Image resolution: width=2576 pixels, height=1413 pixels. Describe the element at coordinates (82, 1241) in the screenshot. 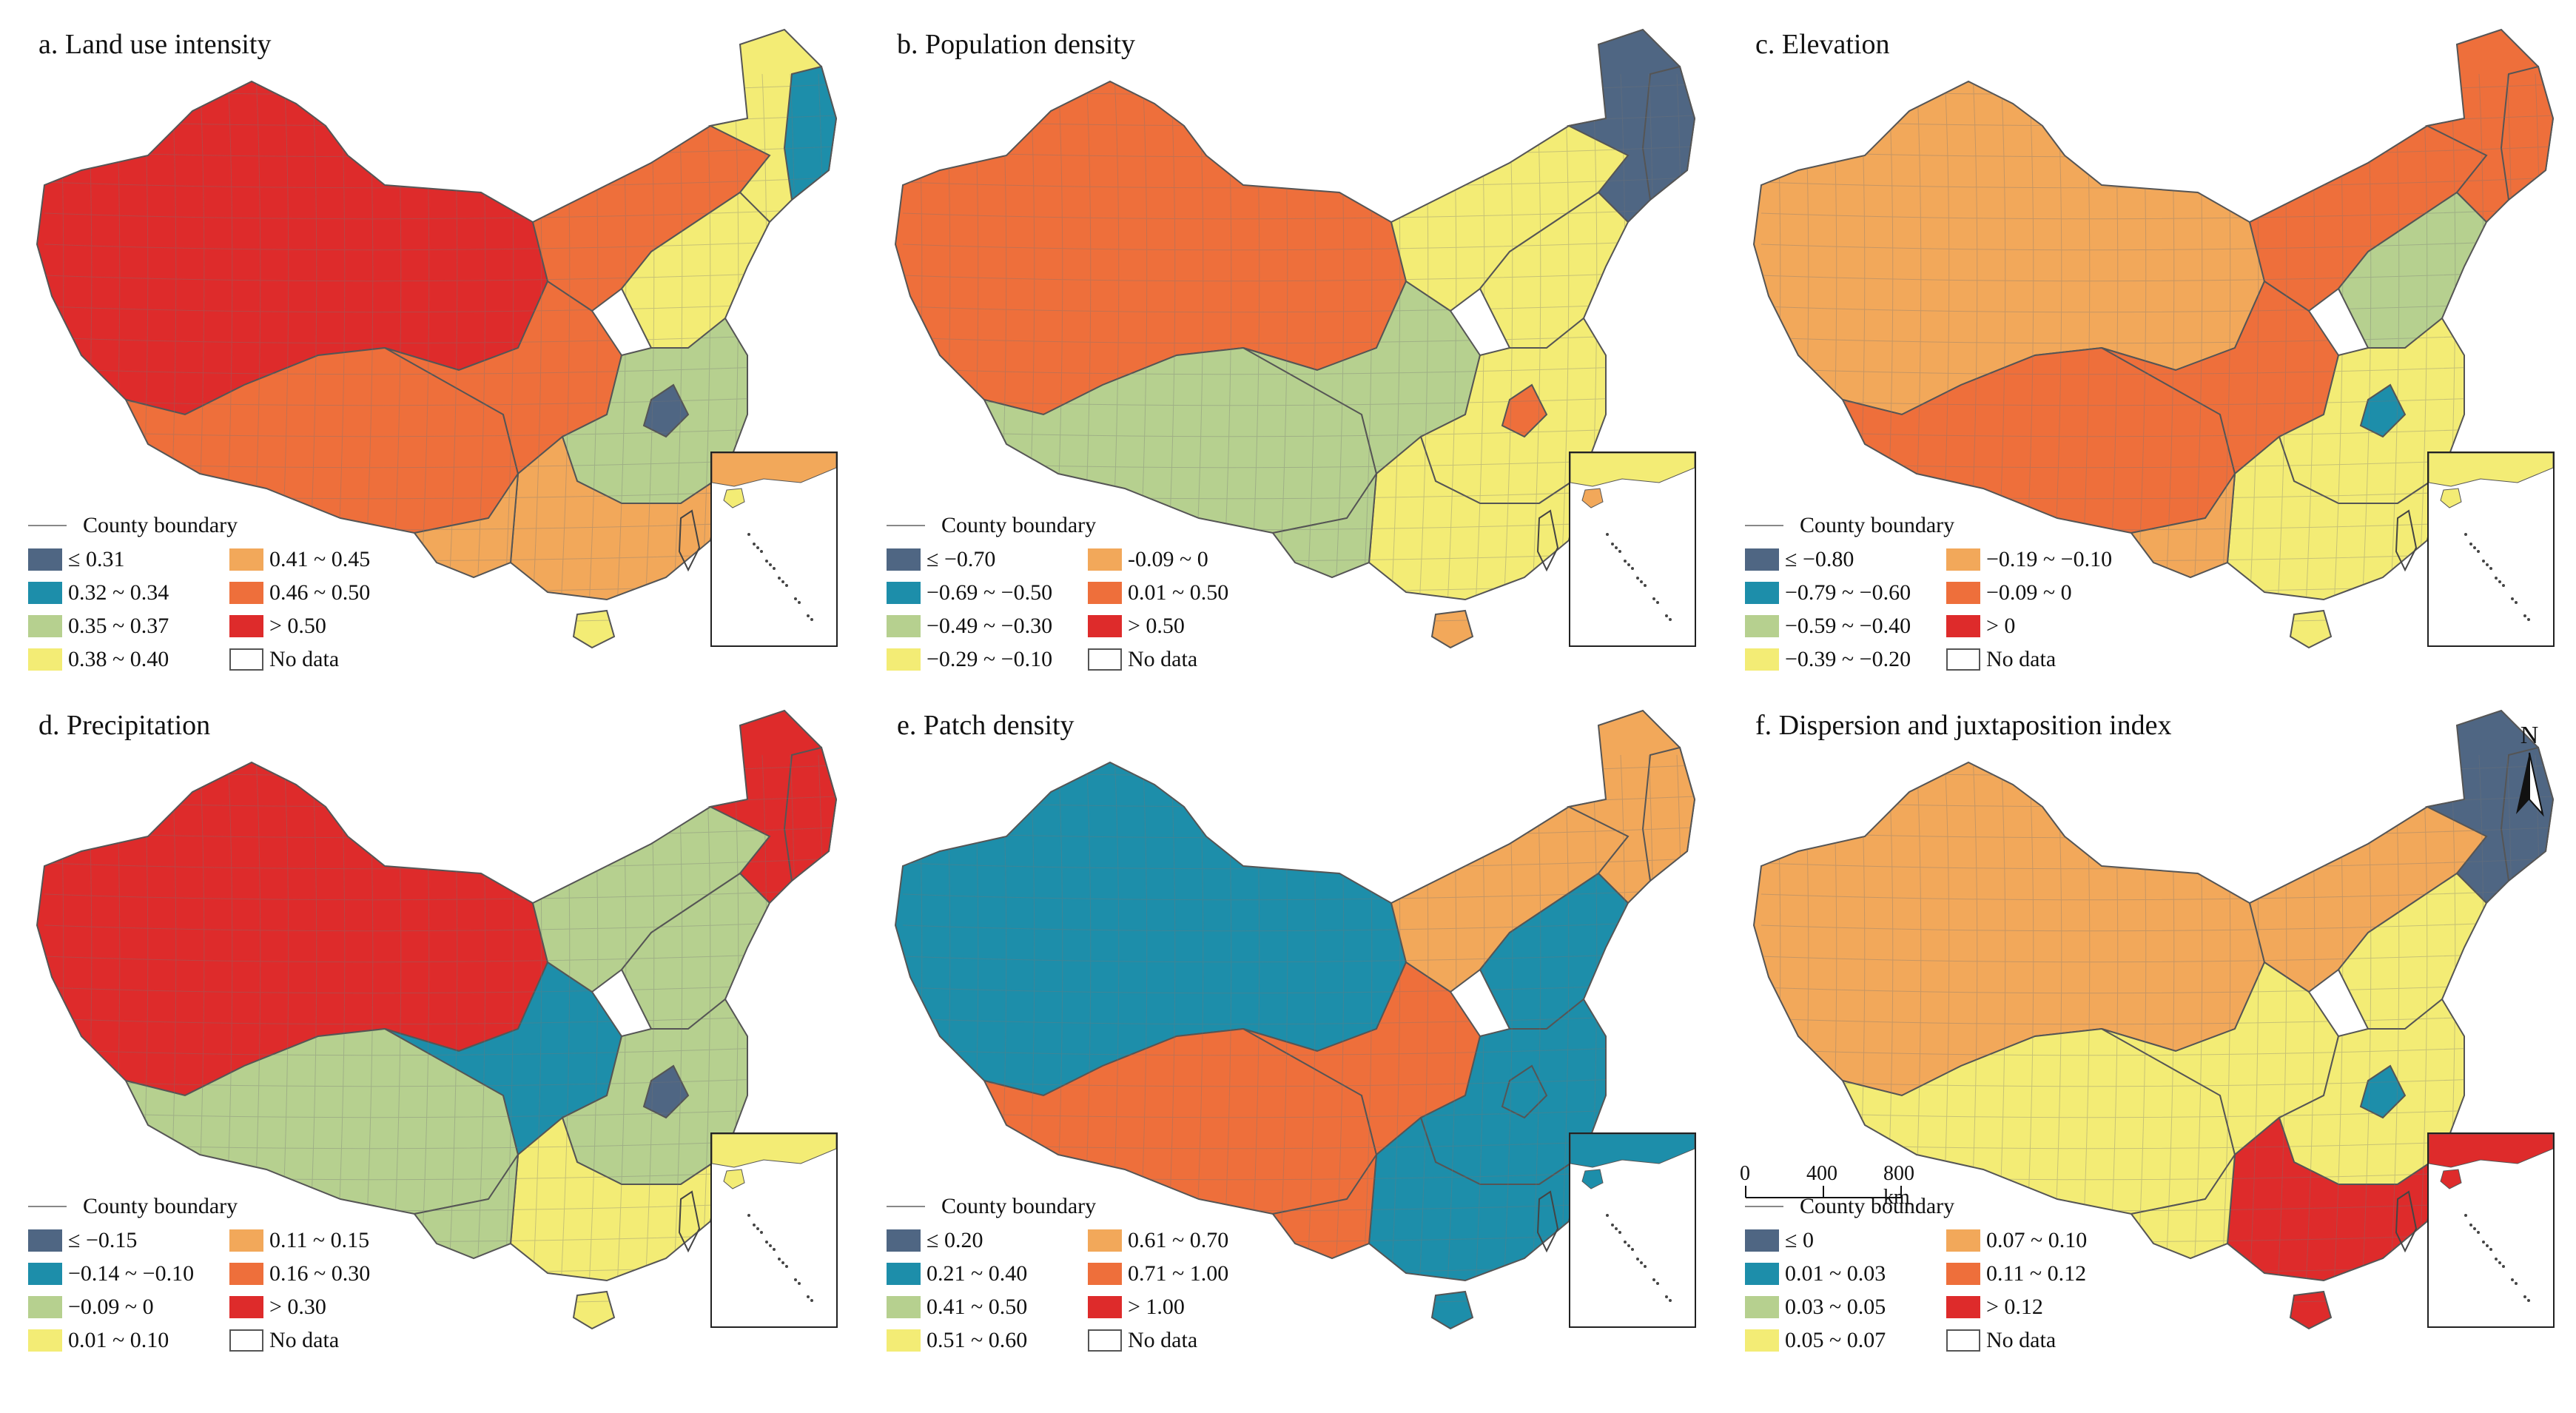

I see `legend-item: ≤ −0.15` at that location.